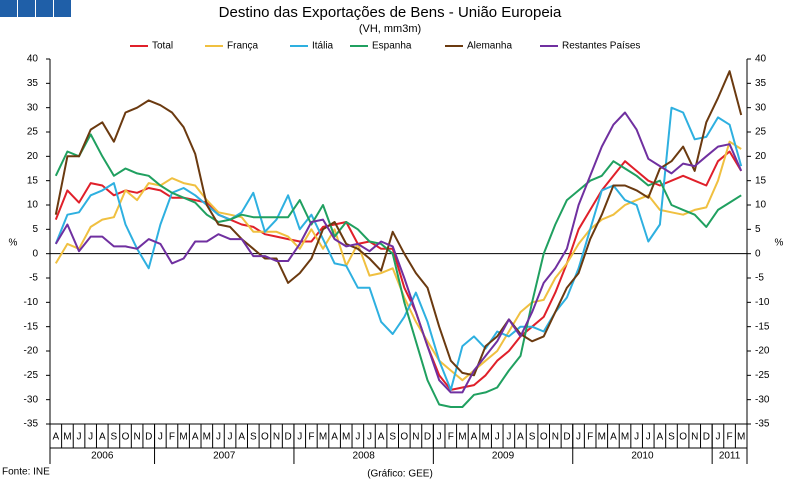 The width and height of the screenshot is (790, 483). What do you see at coordinates (761, 59) in the screenshot?
I see `y2-tick-label: 40` at bounding box center [761, 59].